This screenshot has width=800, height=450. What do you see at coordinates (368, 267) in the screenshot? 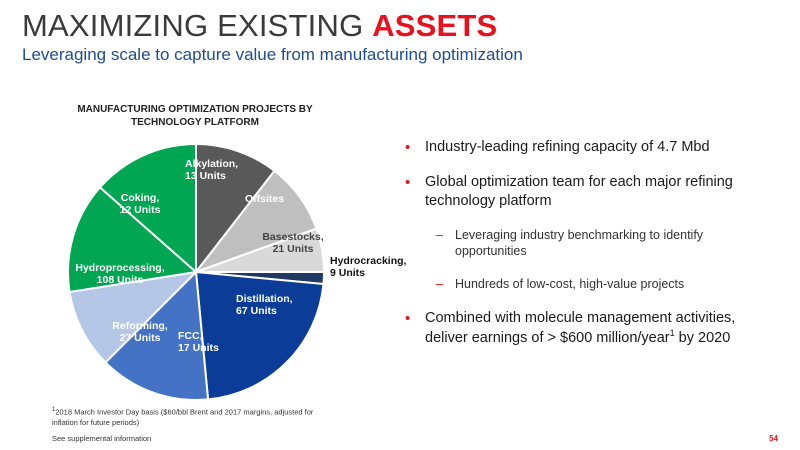
I see `pie-label-hydrocracking: Hydrocracking, 9 Units` at bounding box center [368, 267].